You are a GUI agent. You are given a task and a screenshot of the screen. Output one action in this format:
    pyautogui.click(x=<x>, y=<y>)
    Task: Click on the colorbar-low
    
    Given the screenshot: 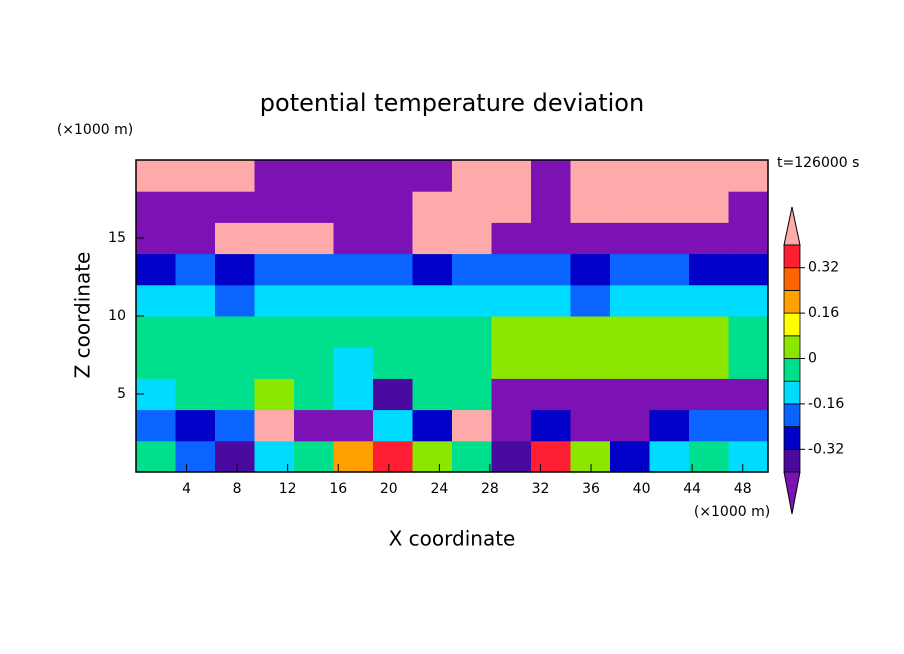 What is the action you would take?
    pyautogui.click(x=792, y=493)
    